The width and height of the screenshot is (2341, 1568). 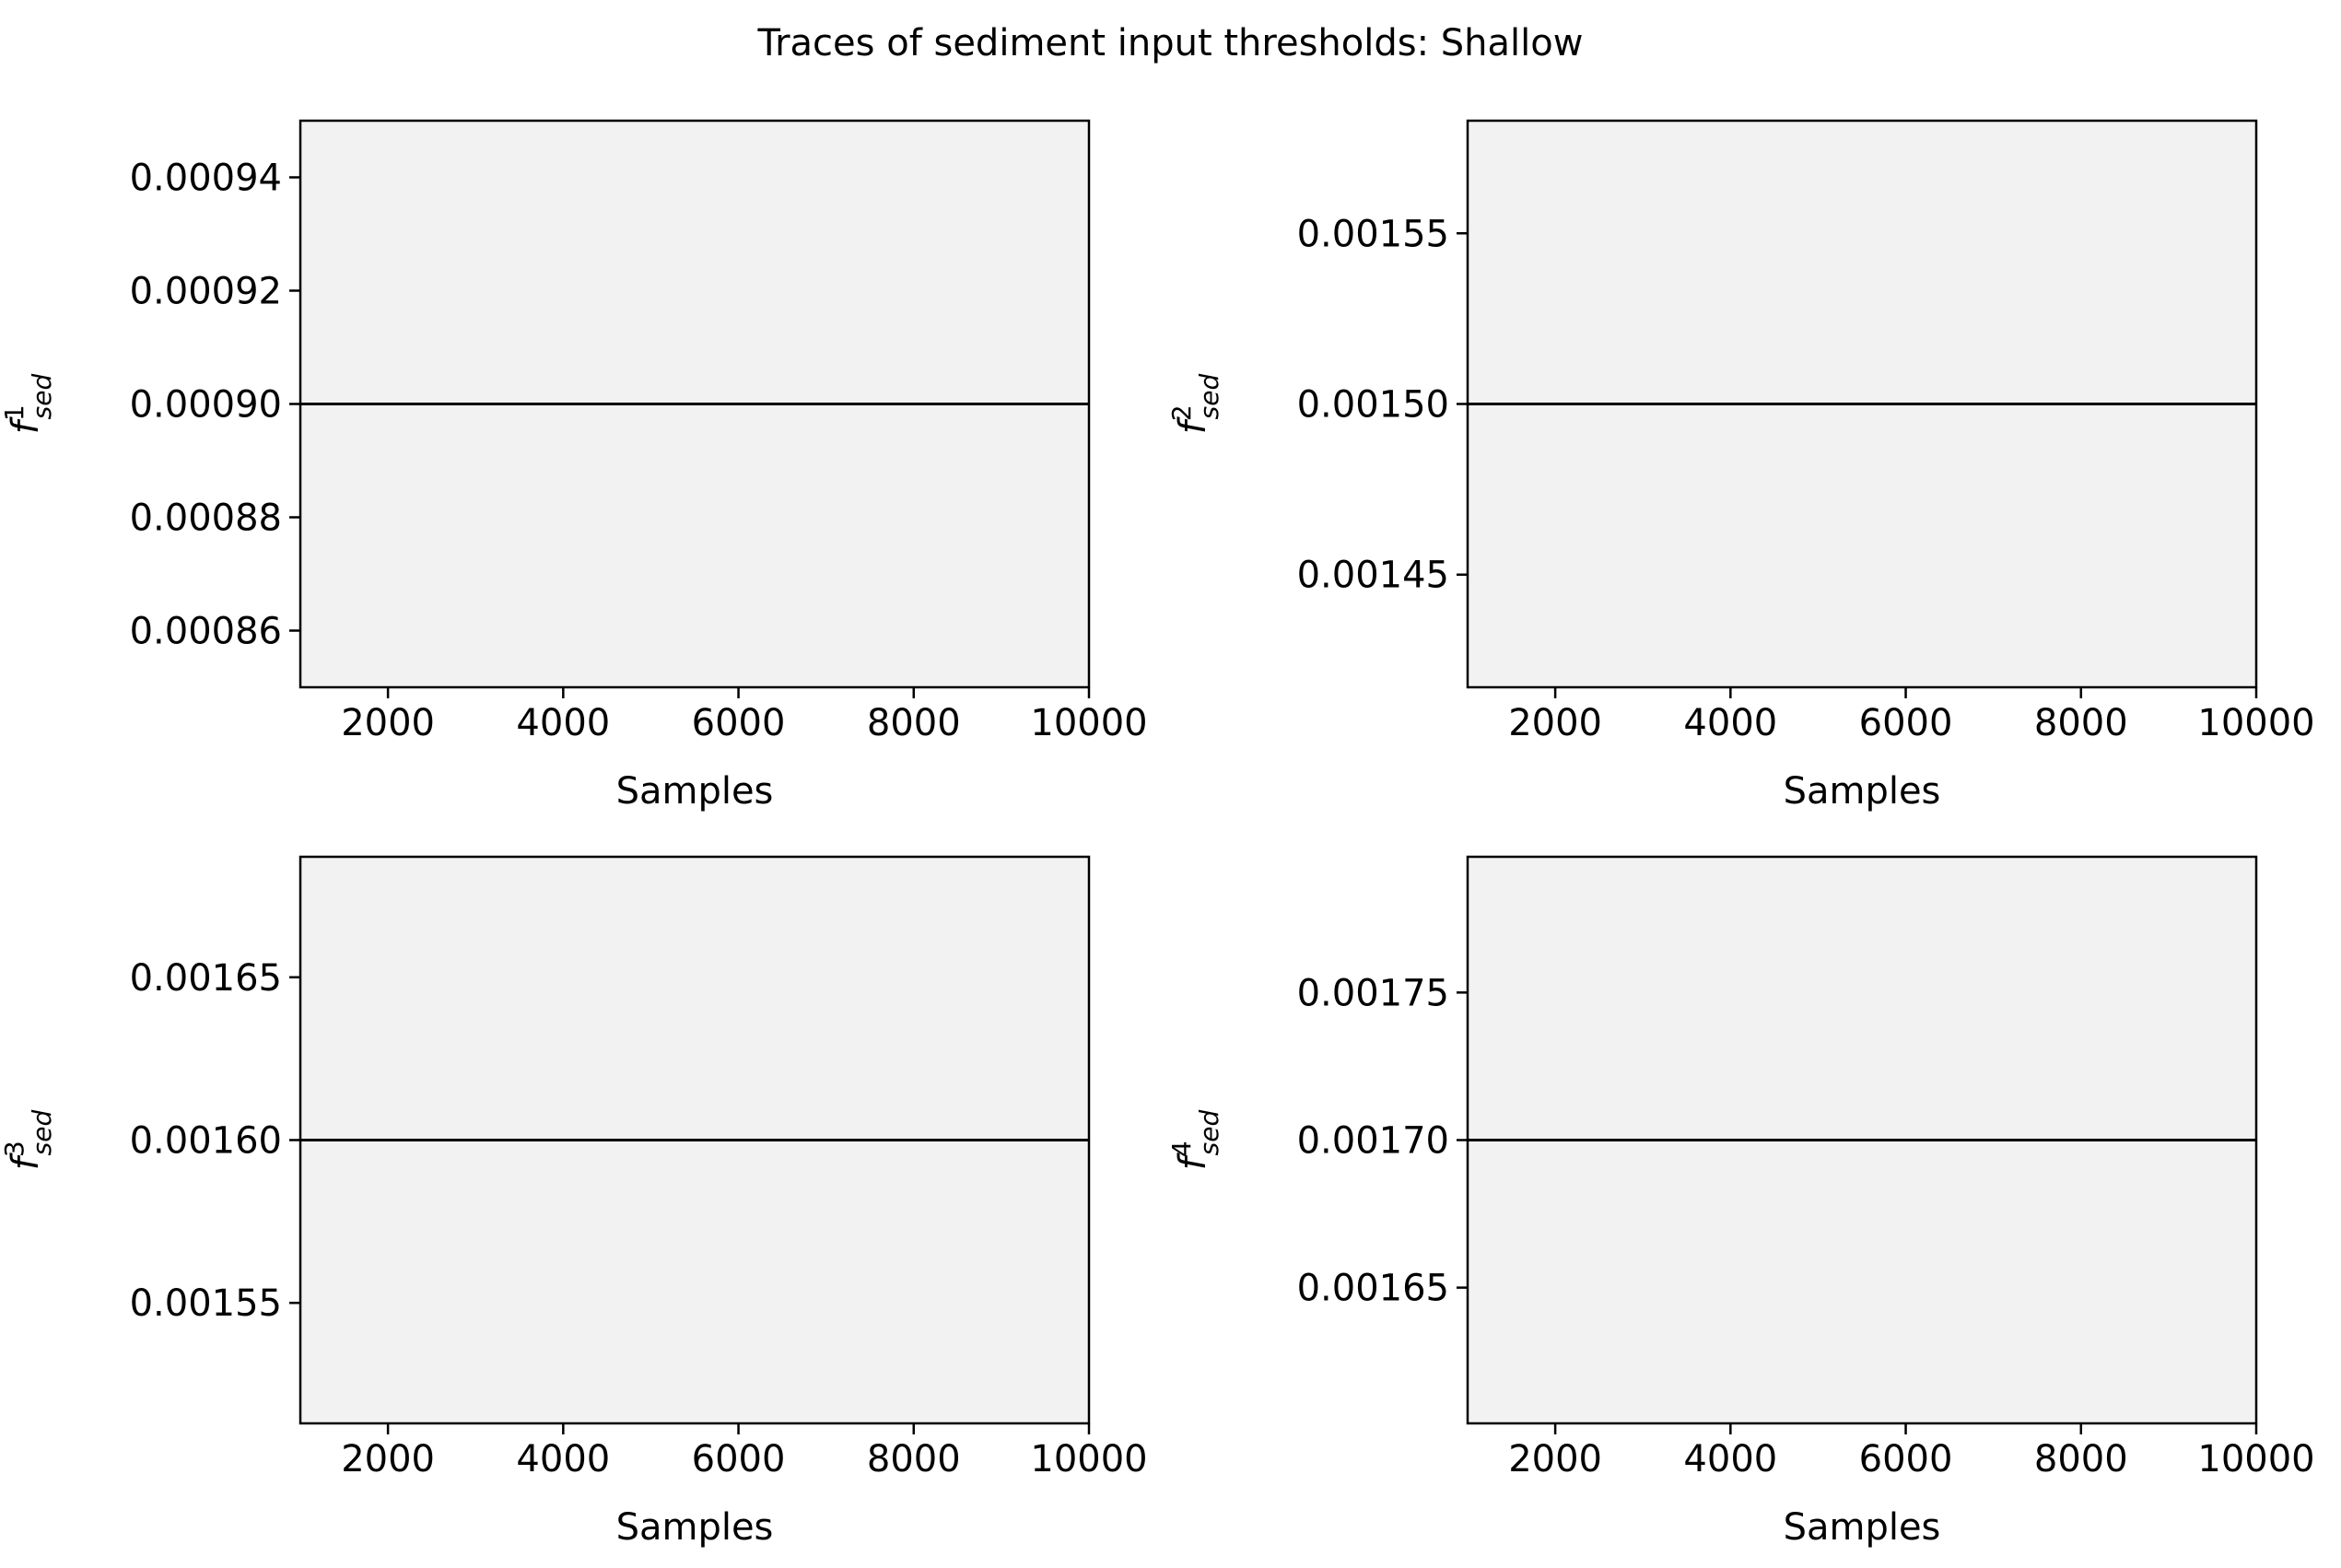 I want to click on y-tick-label: 0.00090, so click(x=206, y=405).